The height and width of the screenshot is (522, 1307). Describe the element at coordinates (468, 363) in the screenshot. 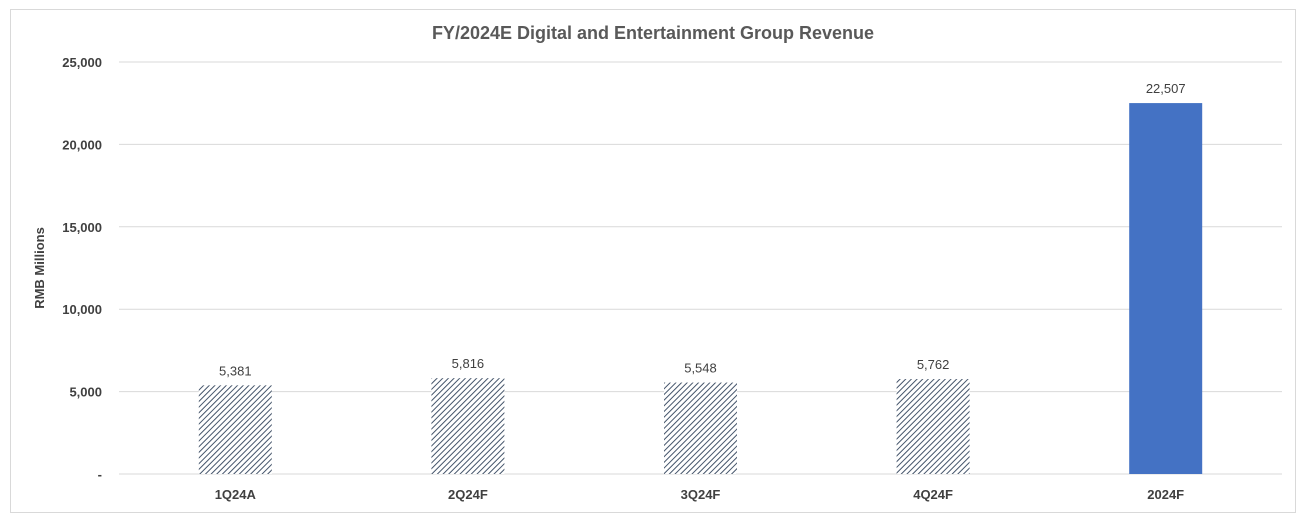

I see `data-label: 5,816` at that location.